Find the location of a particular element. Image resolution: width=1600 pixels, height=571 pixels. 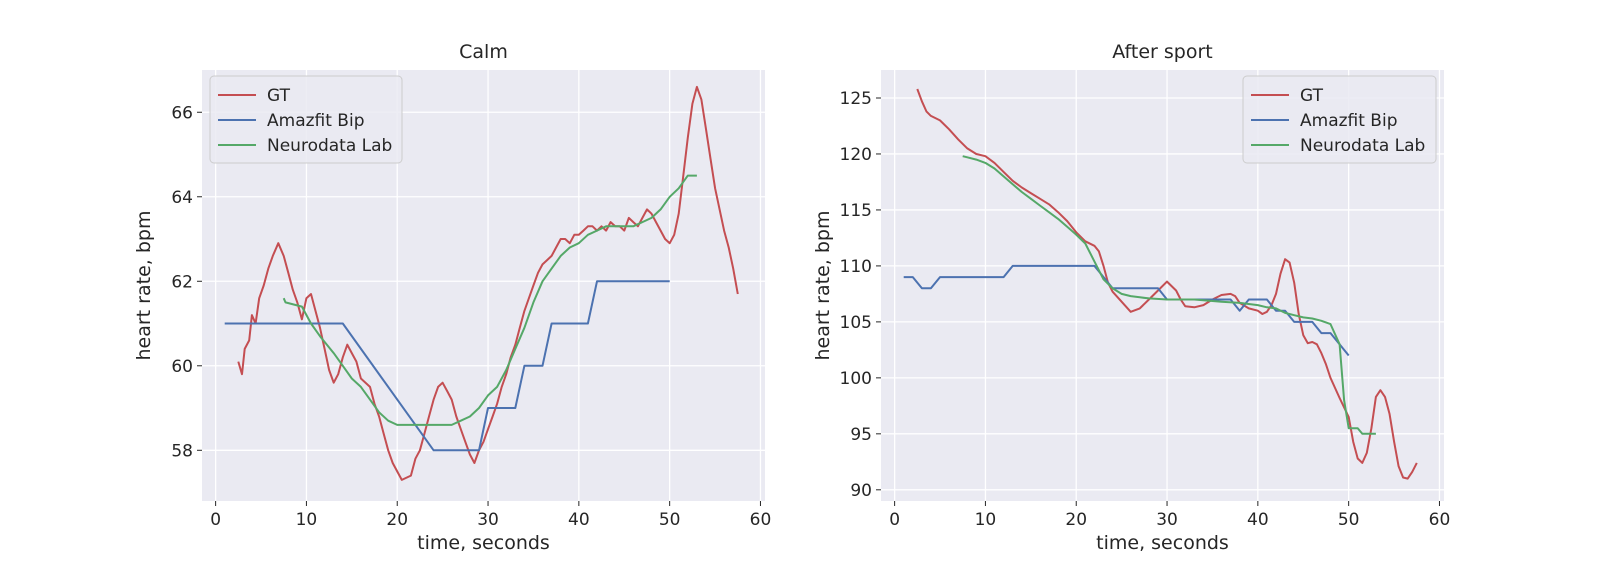

y-tick-label: 120 is located at coordinates (856, 155).